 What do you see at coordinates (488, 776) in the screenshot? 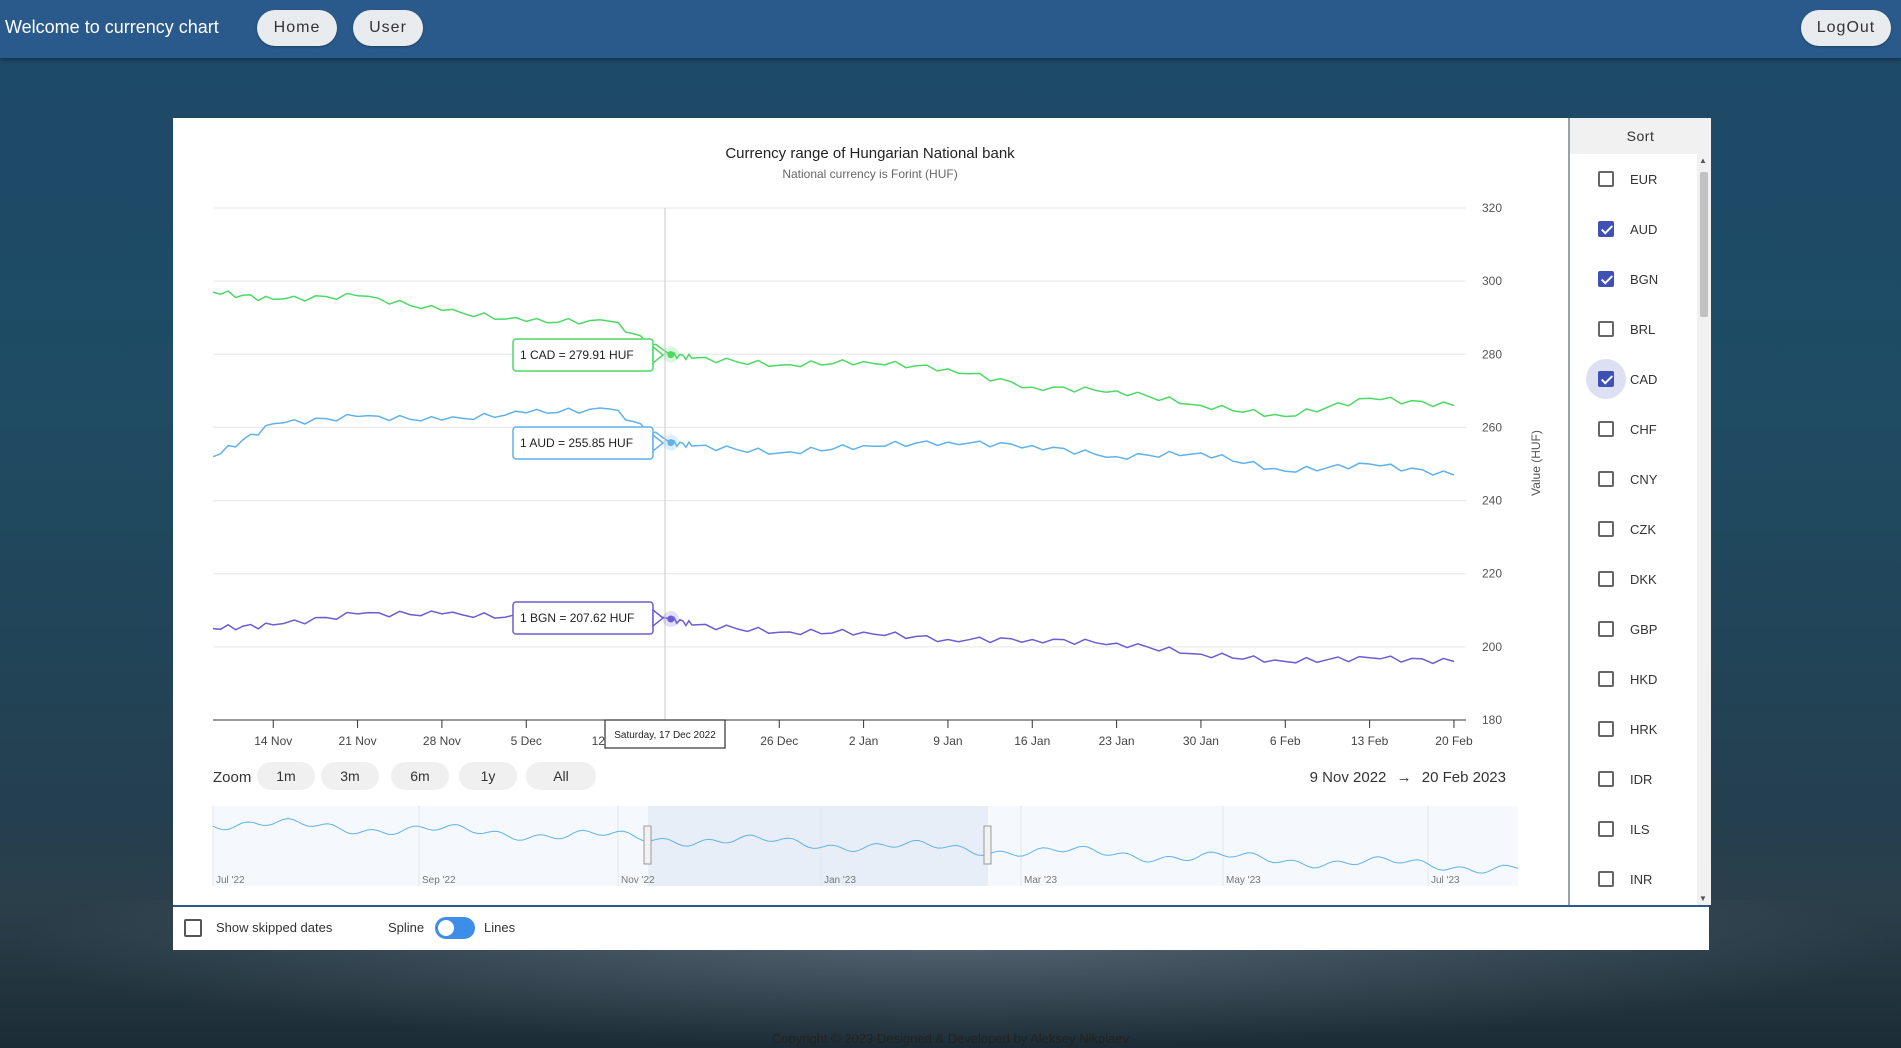
I see `zoom-button-1y: 1y` at bounding box center [488, 776].